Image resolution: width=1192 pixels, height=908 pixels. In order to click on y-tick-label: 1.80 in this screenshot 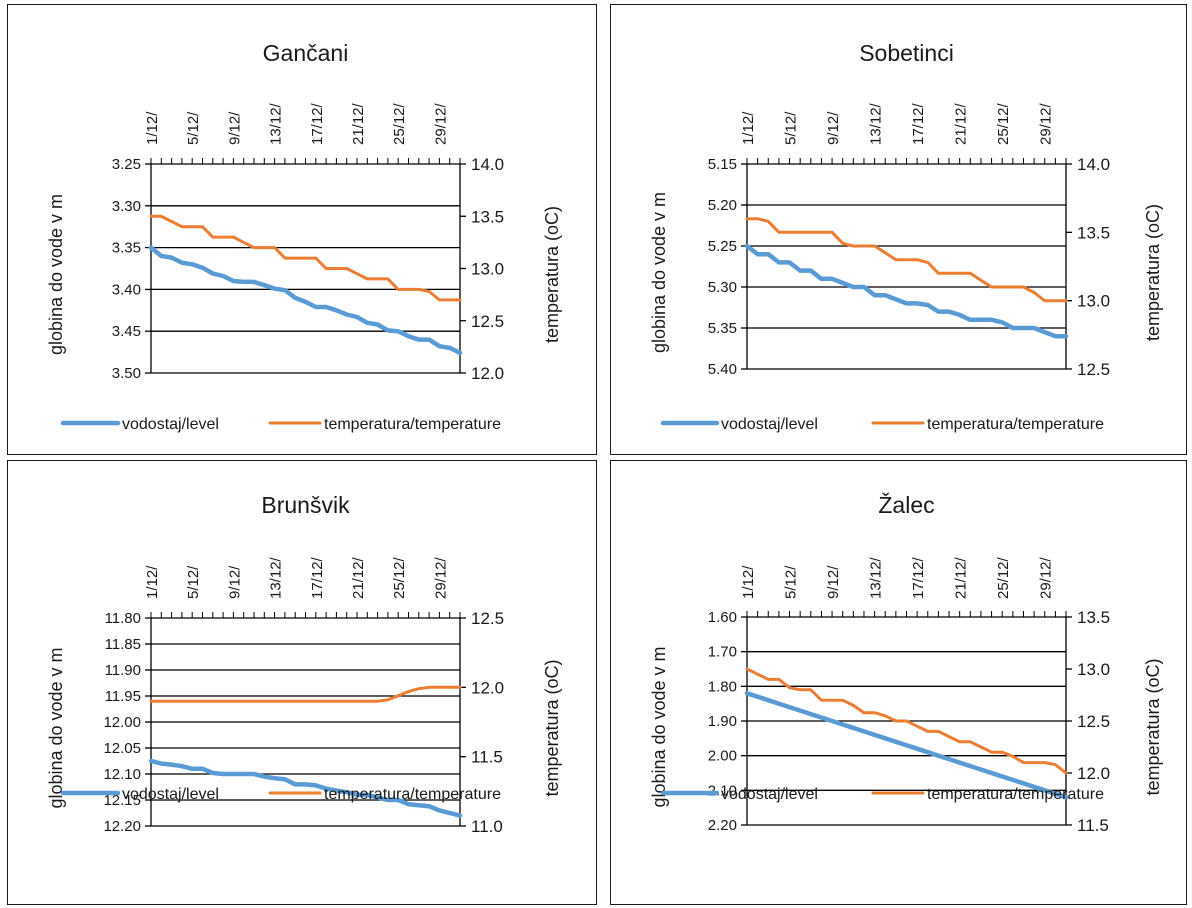, I will do `click(722, 686)`.